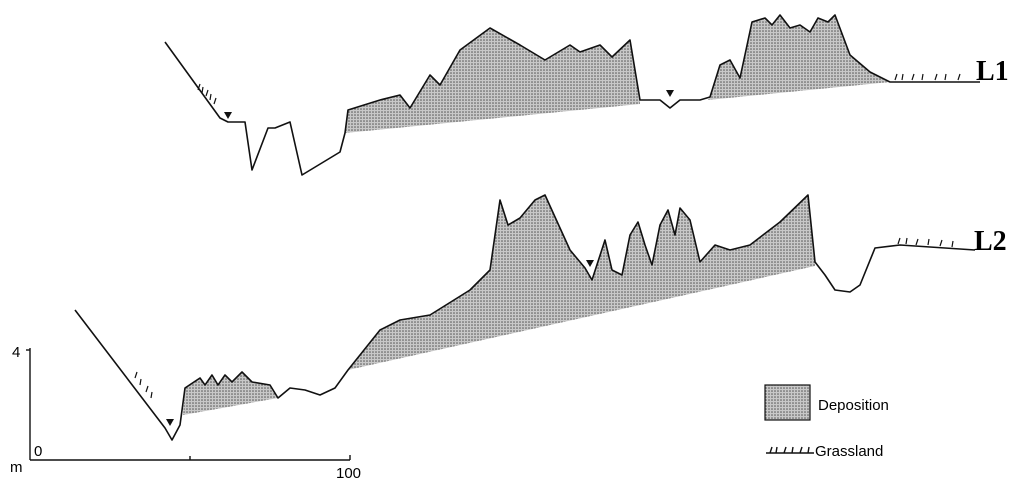 The image size is (1026, 484). I want to click on scale-axes, so click(188, 404).